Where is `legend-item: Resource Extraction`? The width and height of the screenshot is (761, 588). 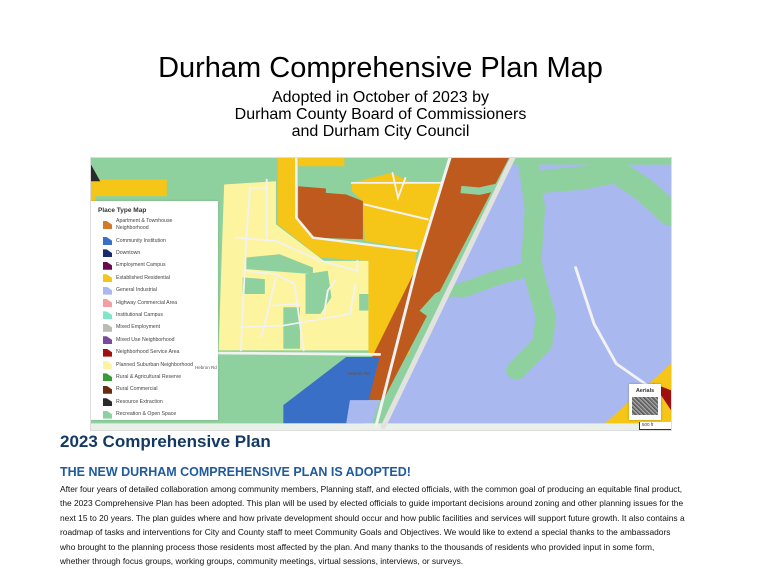
legend-item: Resource Extraction is located at coordinates (133, 402).